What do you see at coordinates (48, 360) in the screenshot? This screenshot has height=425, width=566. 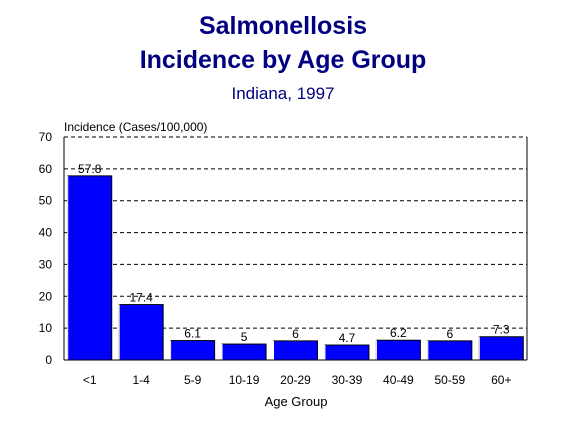 I see `y-tick-label: 0` at bounding box center [48, 360].